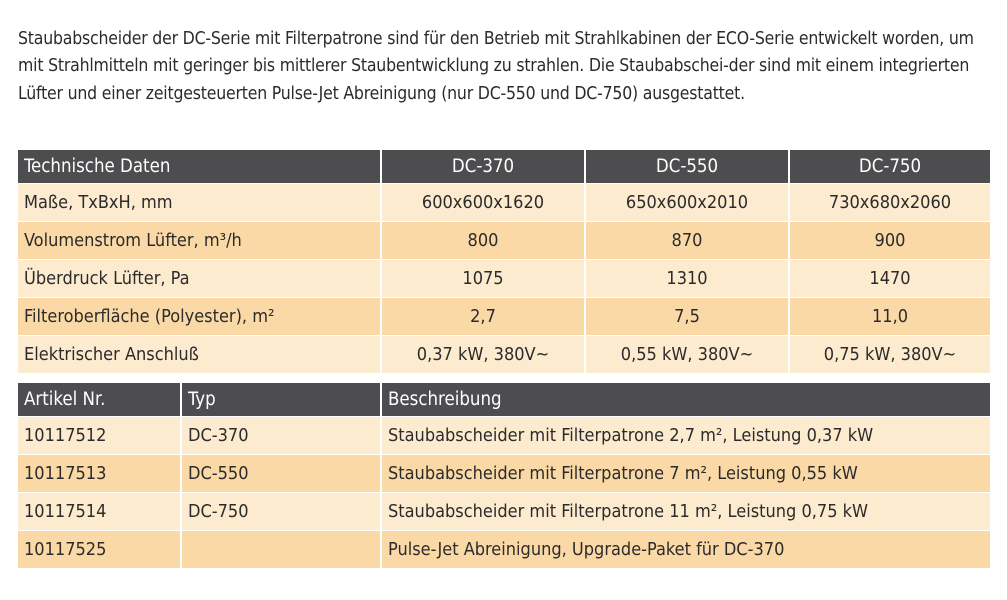 This screenshot has height=600, width=1007. What do you see at coordinates (281, 474) in the screenshot?
I see `article-type: DC-550` at bounding box center [281, 474].